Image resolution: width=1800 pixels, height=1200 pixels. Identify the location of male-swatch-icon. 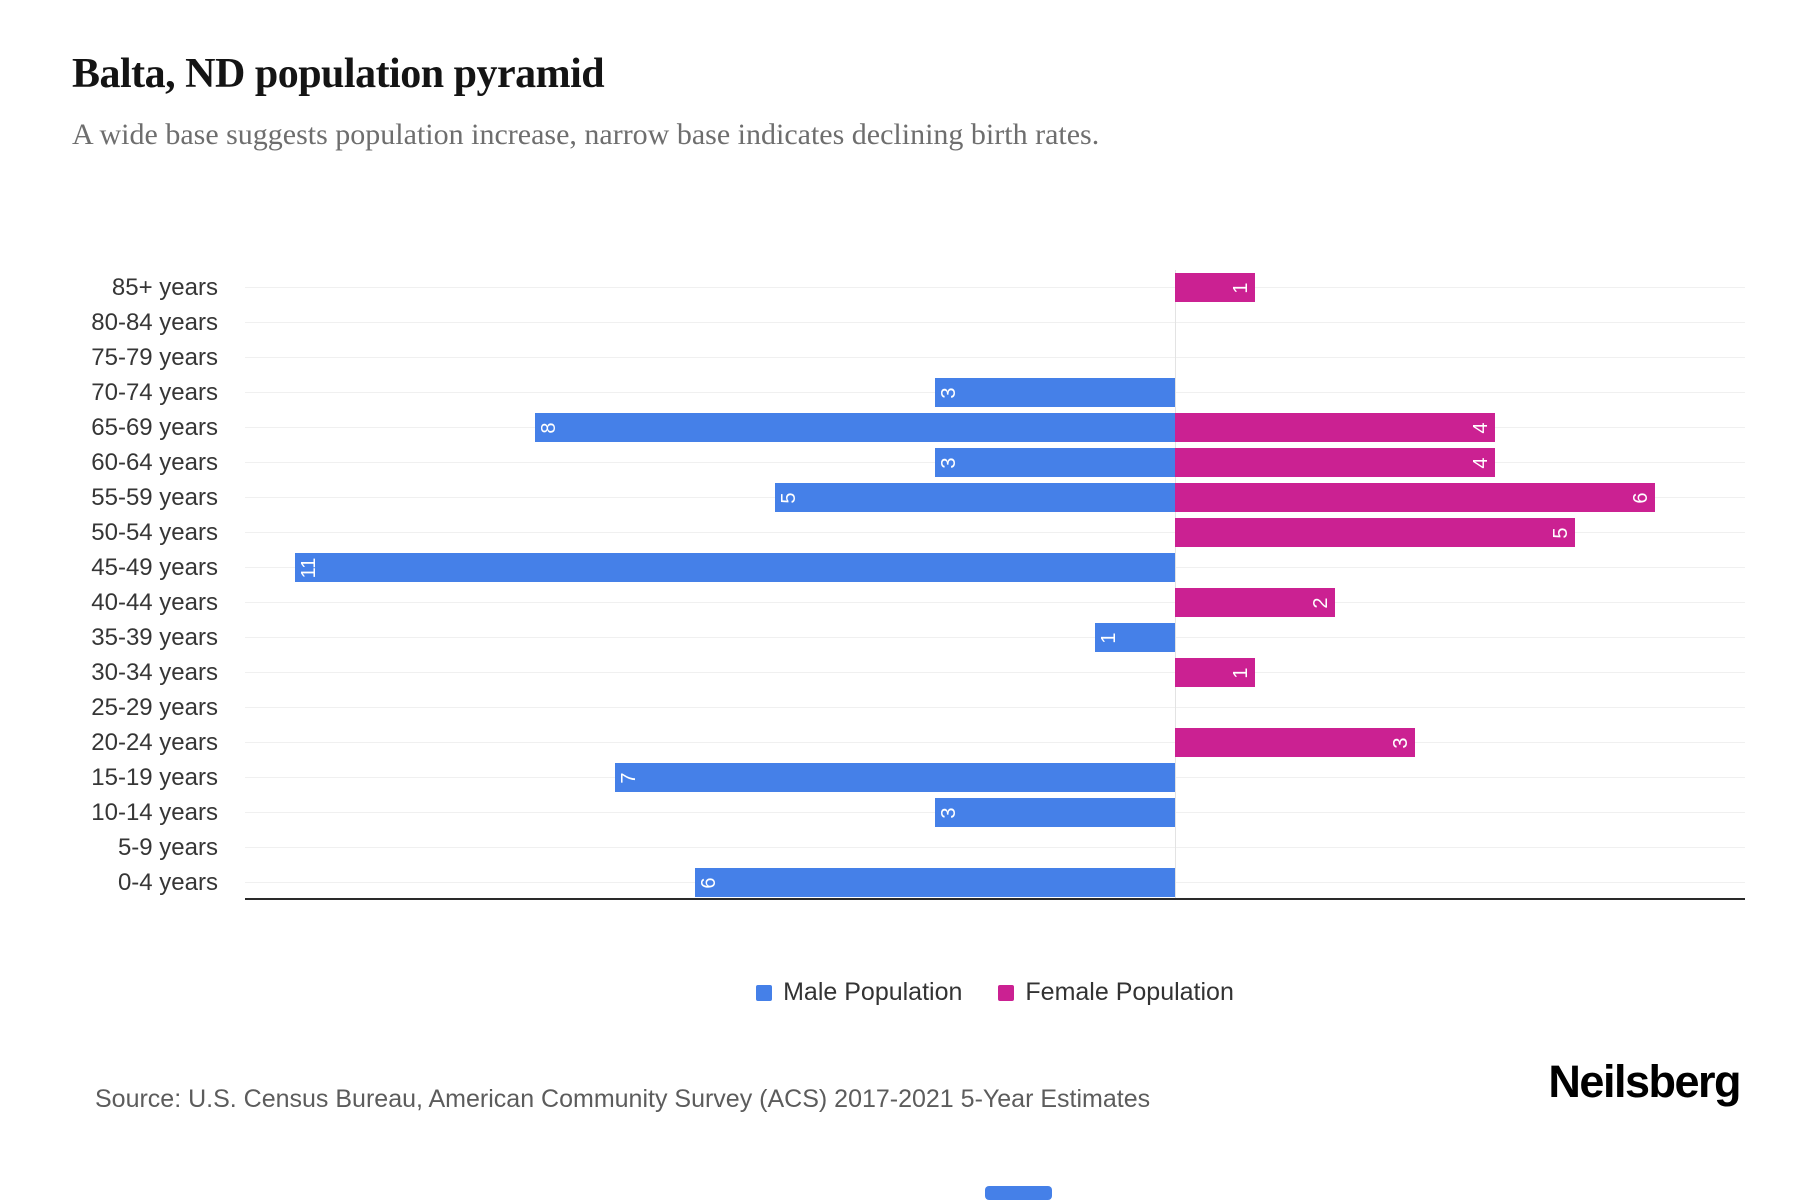
(764, 992).